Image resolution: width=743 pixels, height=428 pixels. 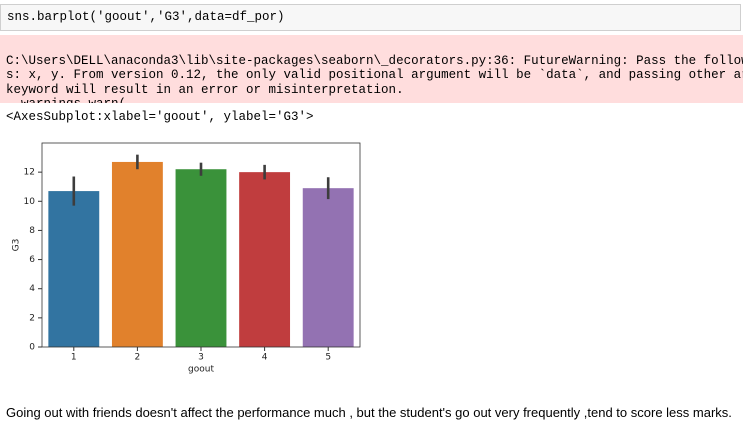 What do you see at coordinates (265, 358) in the screenshot?
I see `x-tick-label: 4` at bounding box center [265, 358].